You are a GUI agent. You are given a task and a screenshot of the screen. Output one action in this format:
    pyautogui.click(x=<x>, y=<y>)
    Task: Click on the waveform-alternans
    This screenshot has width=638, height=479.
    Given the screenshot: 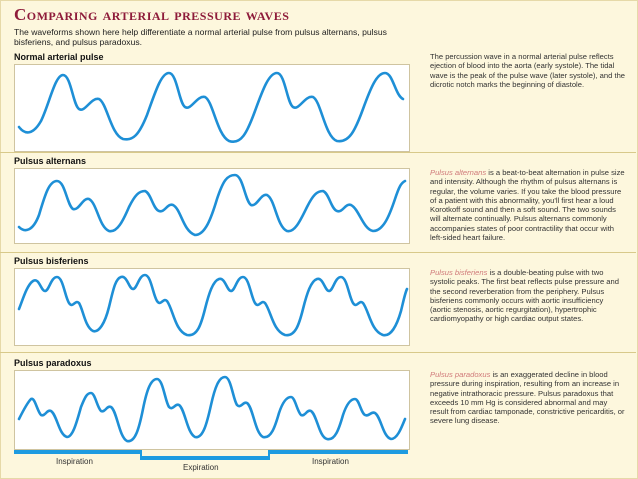 What is the action you would take?
    pyautogui.click(x=212, y=205)
    